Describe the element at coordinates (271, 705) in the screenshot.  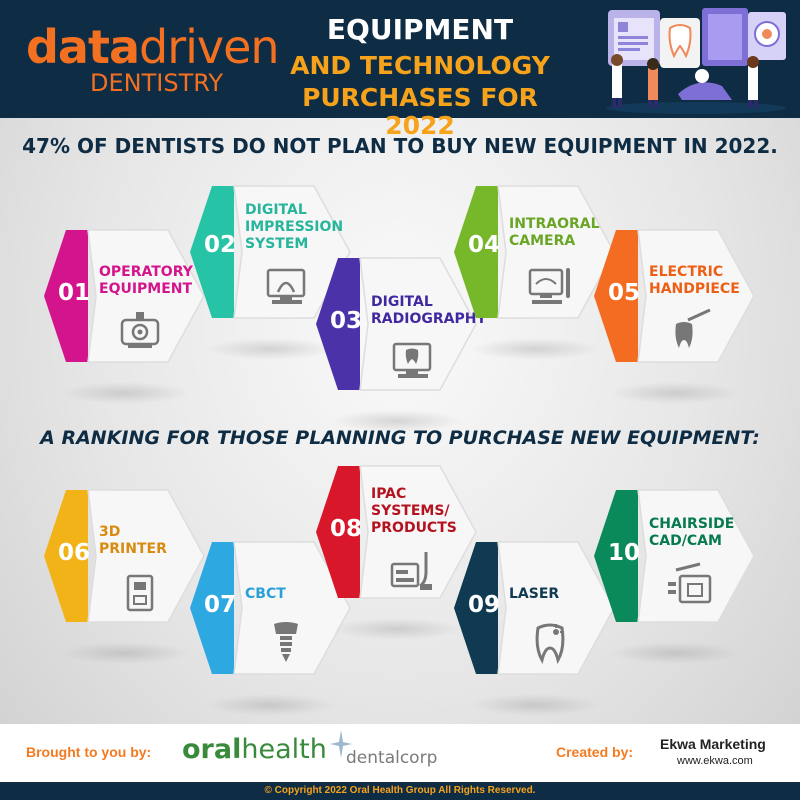
I see `tile-07-reflection` at that location.